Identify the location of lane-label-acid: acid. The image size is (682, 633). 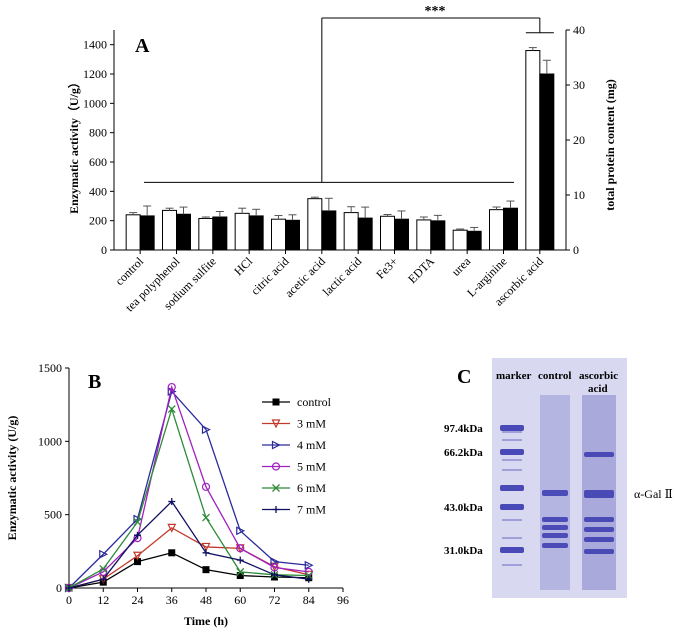
(598, 389).